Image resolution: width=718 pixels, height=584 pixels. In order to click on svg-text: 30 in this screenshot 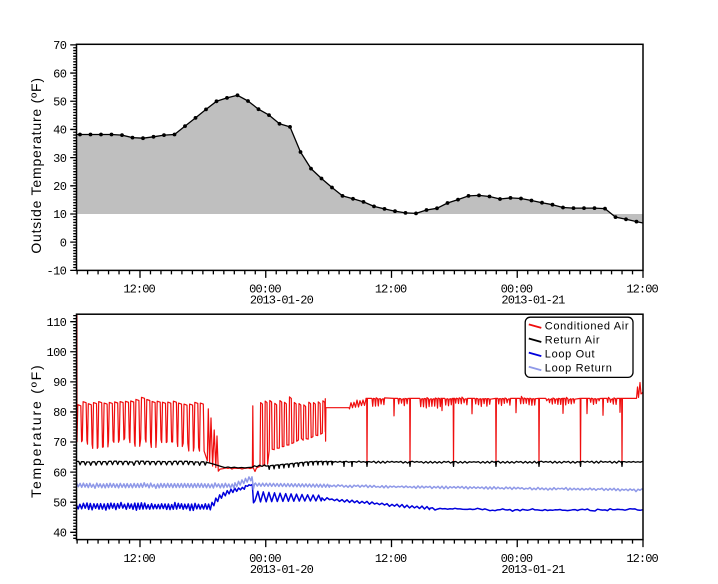, I will do `click(60, 159)`.